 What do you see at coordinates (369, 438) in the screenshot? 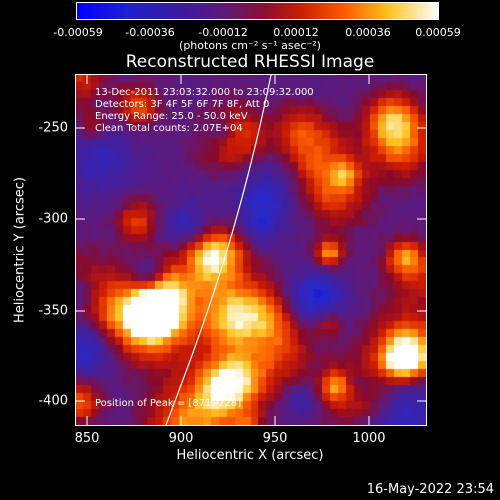
I see `x-tick-label: 1000` at bounding box center [369, 438].